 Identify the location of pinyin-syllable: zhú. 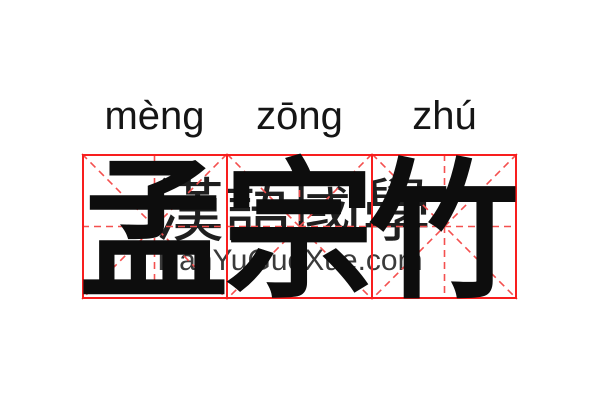
(444, 116).